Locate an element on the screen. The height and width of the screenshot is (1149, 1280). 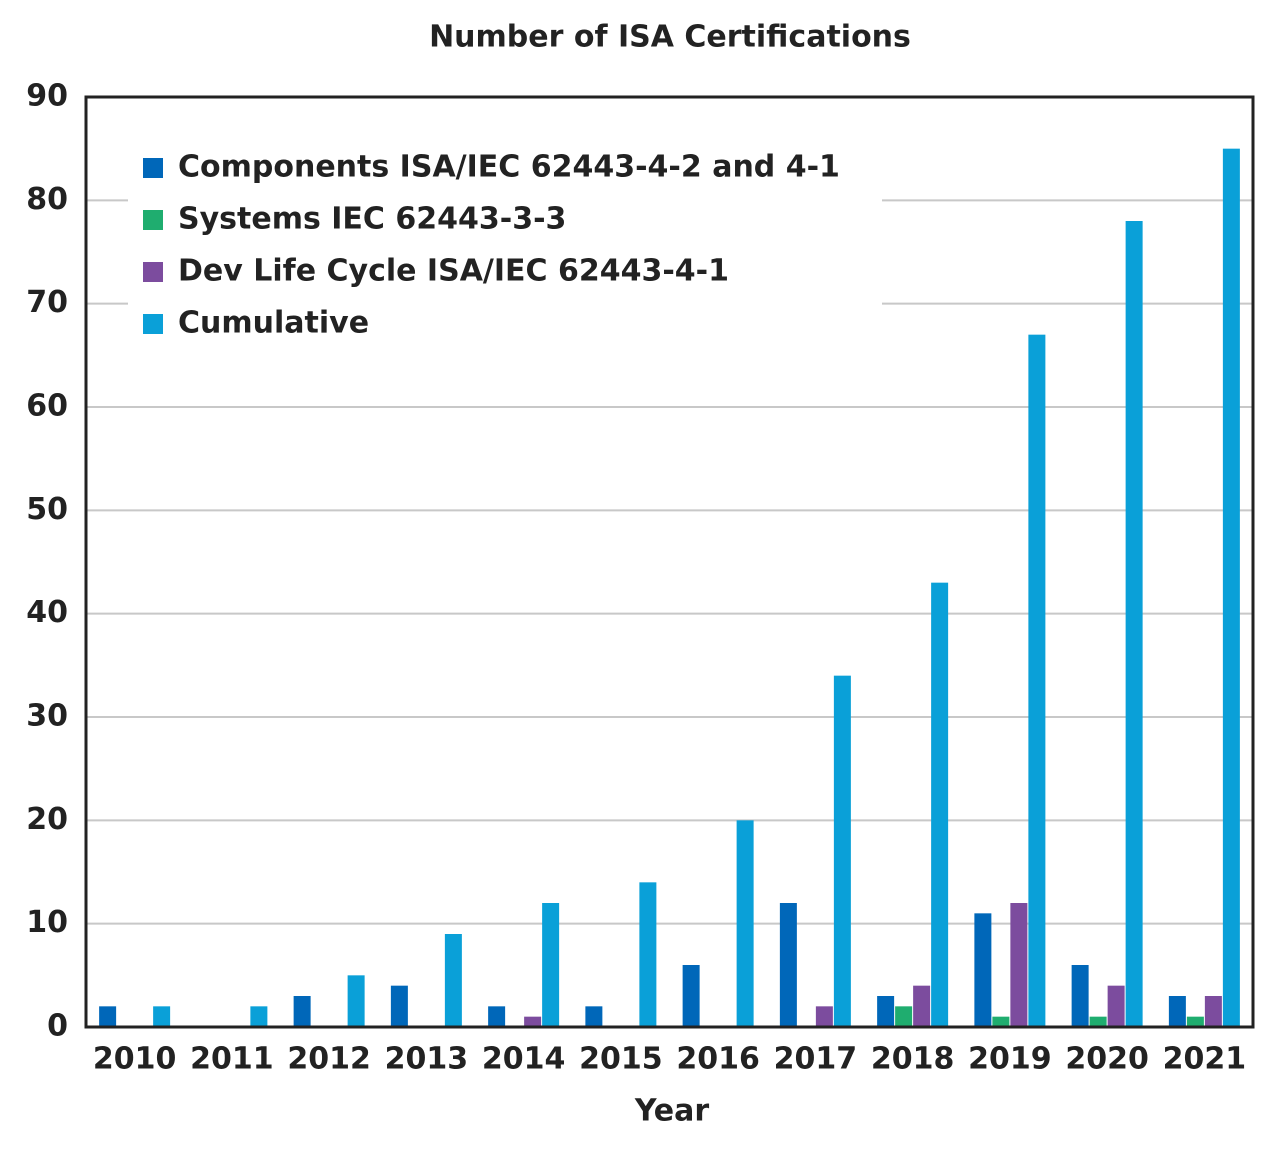
x-tick-label: 2016 is located at coordinates (718, 1059).